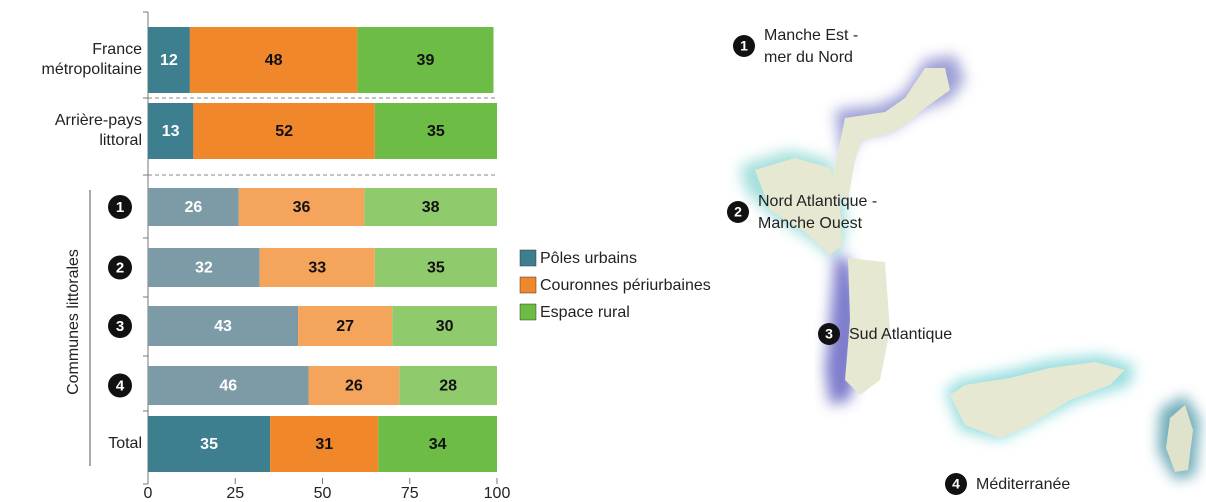  I want to click on x-tick-label: 50, so click(323, 493).